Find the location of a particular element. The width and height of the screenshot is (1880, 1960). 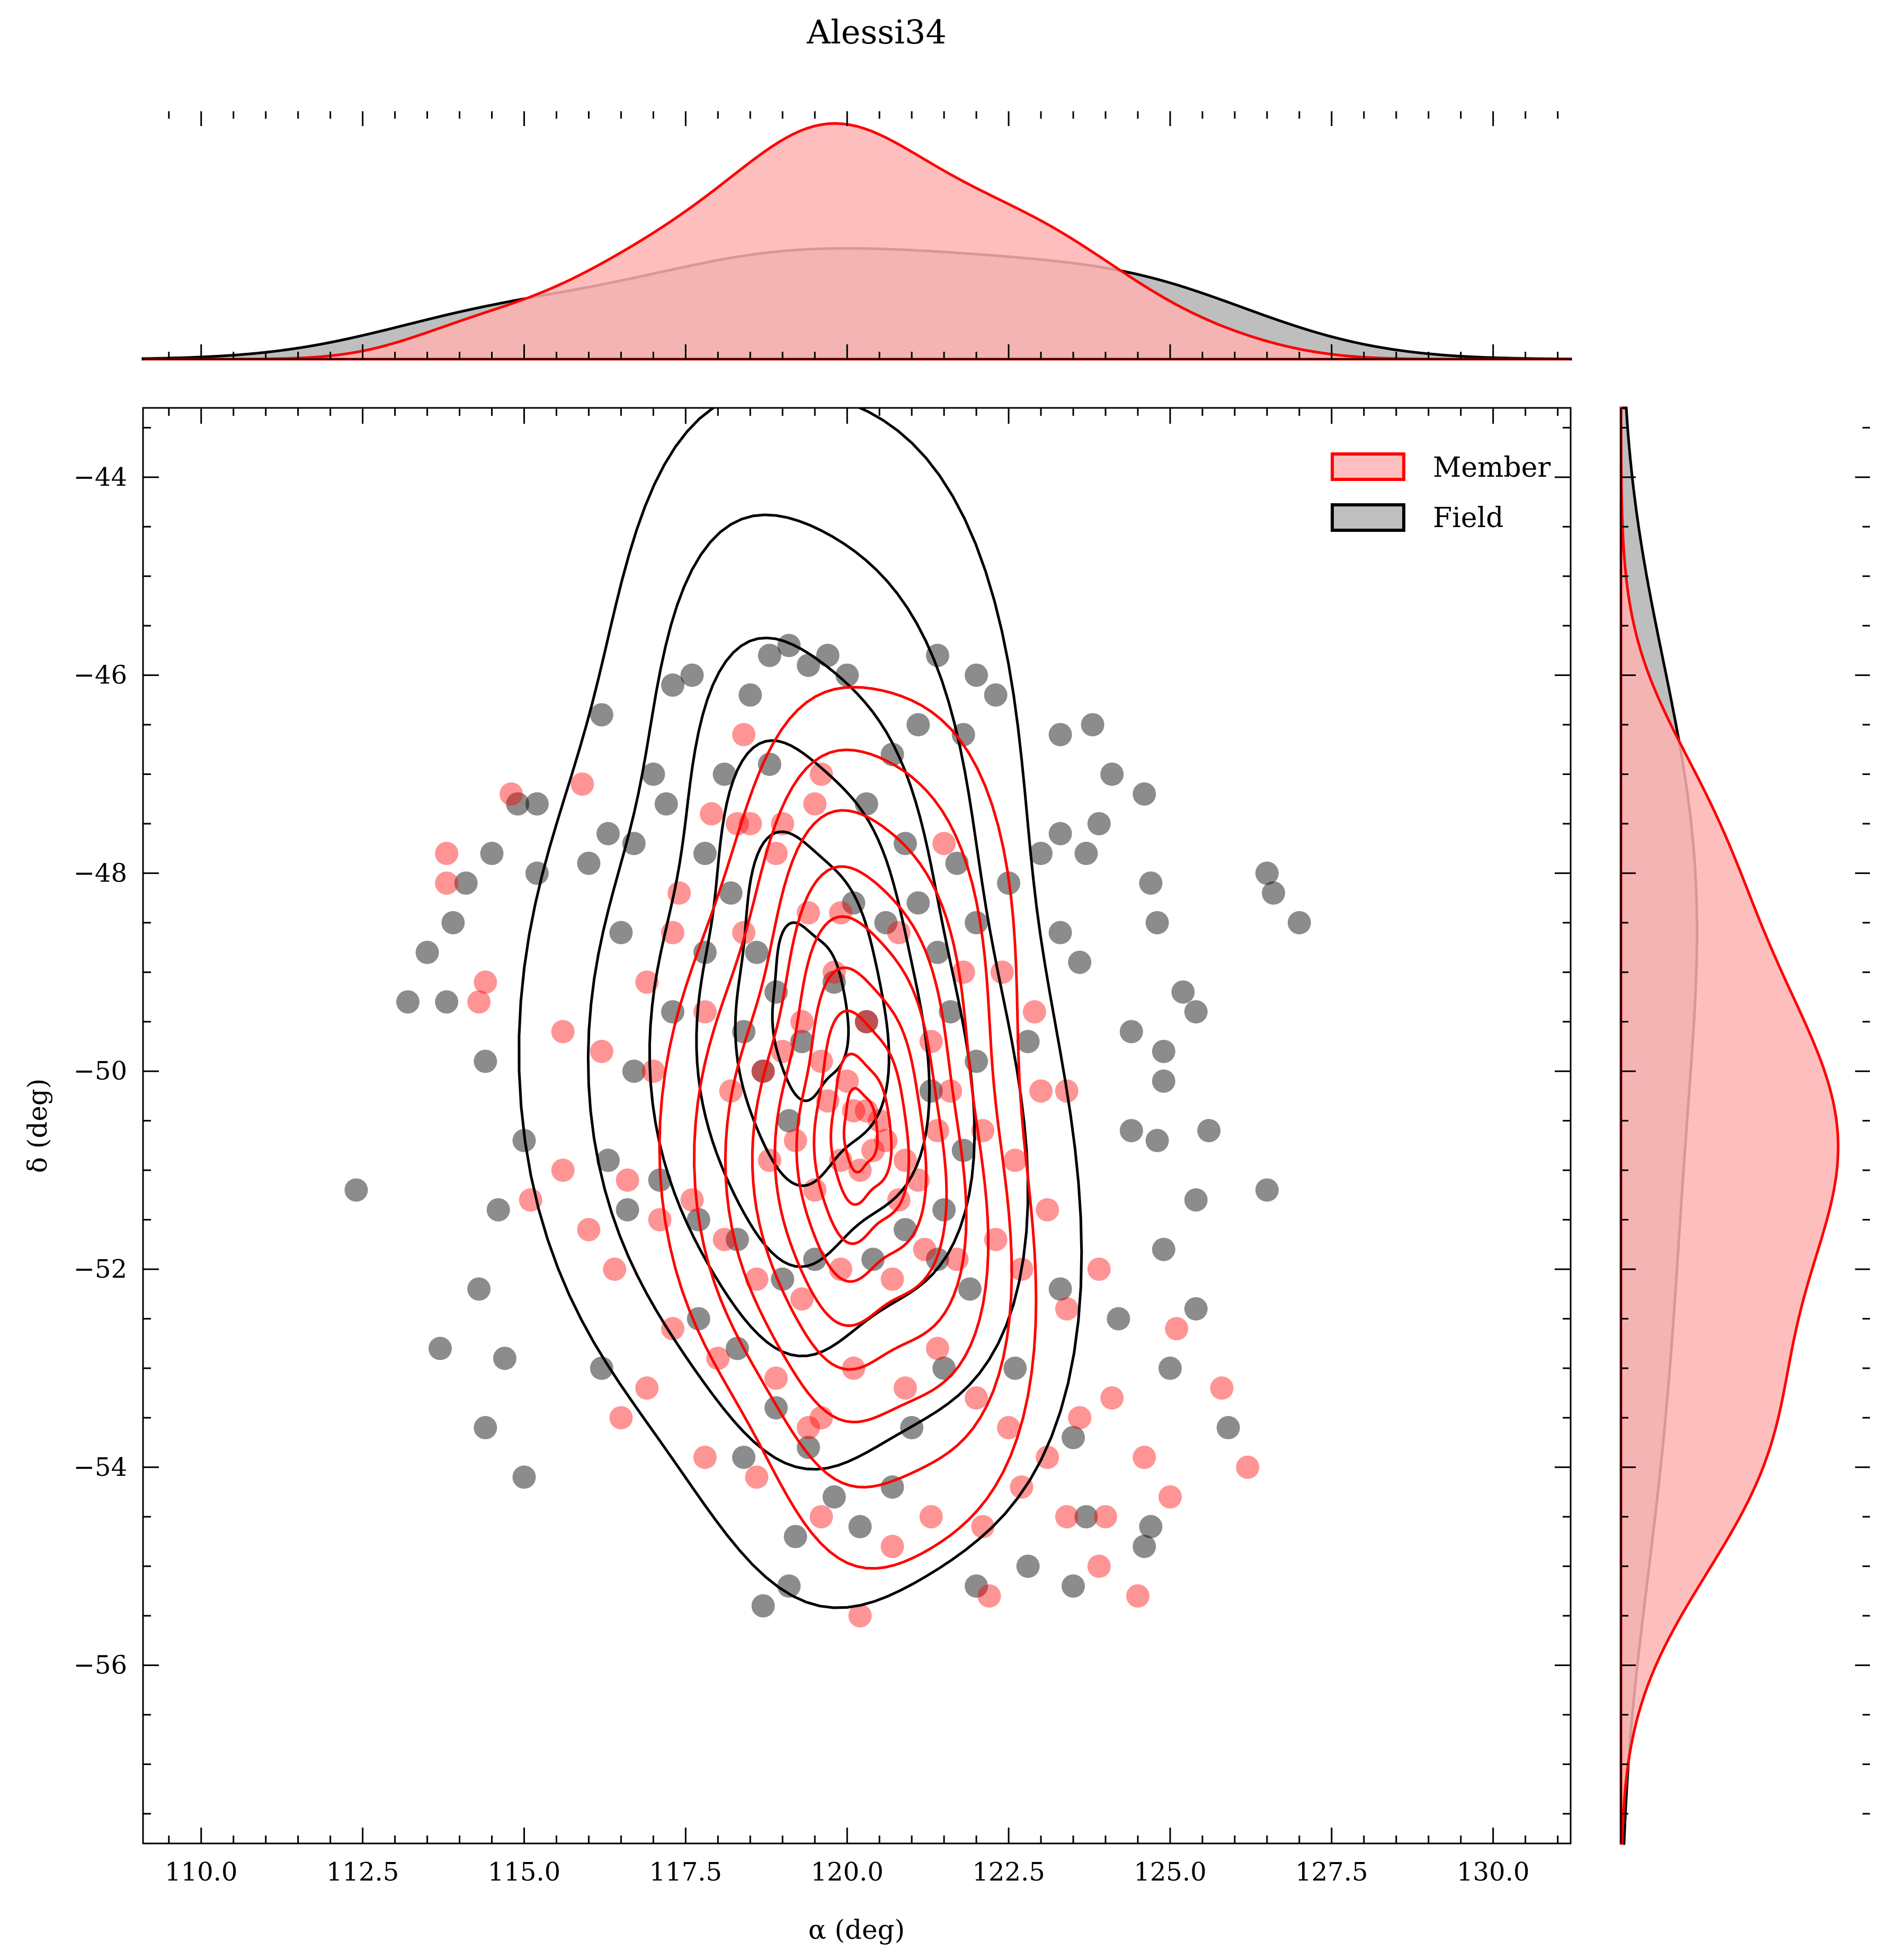

x-tick-label: 130.0 is located at coordinates (1493, 1872).